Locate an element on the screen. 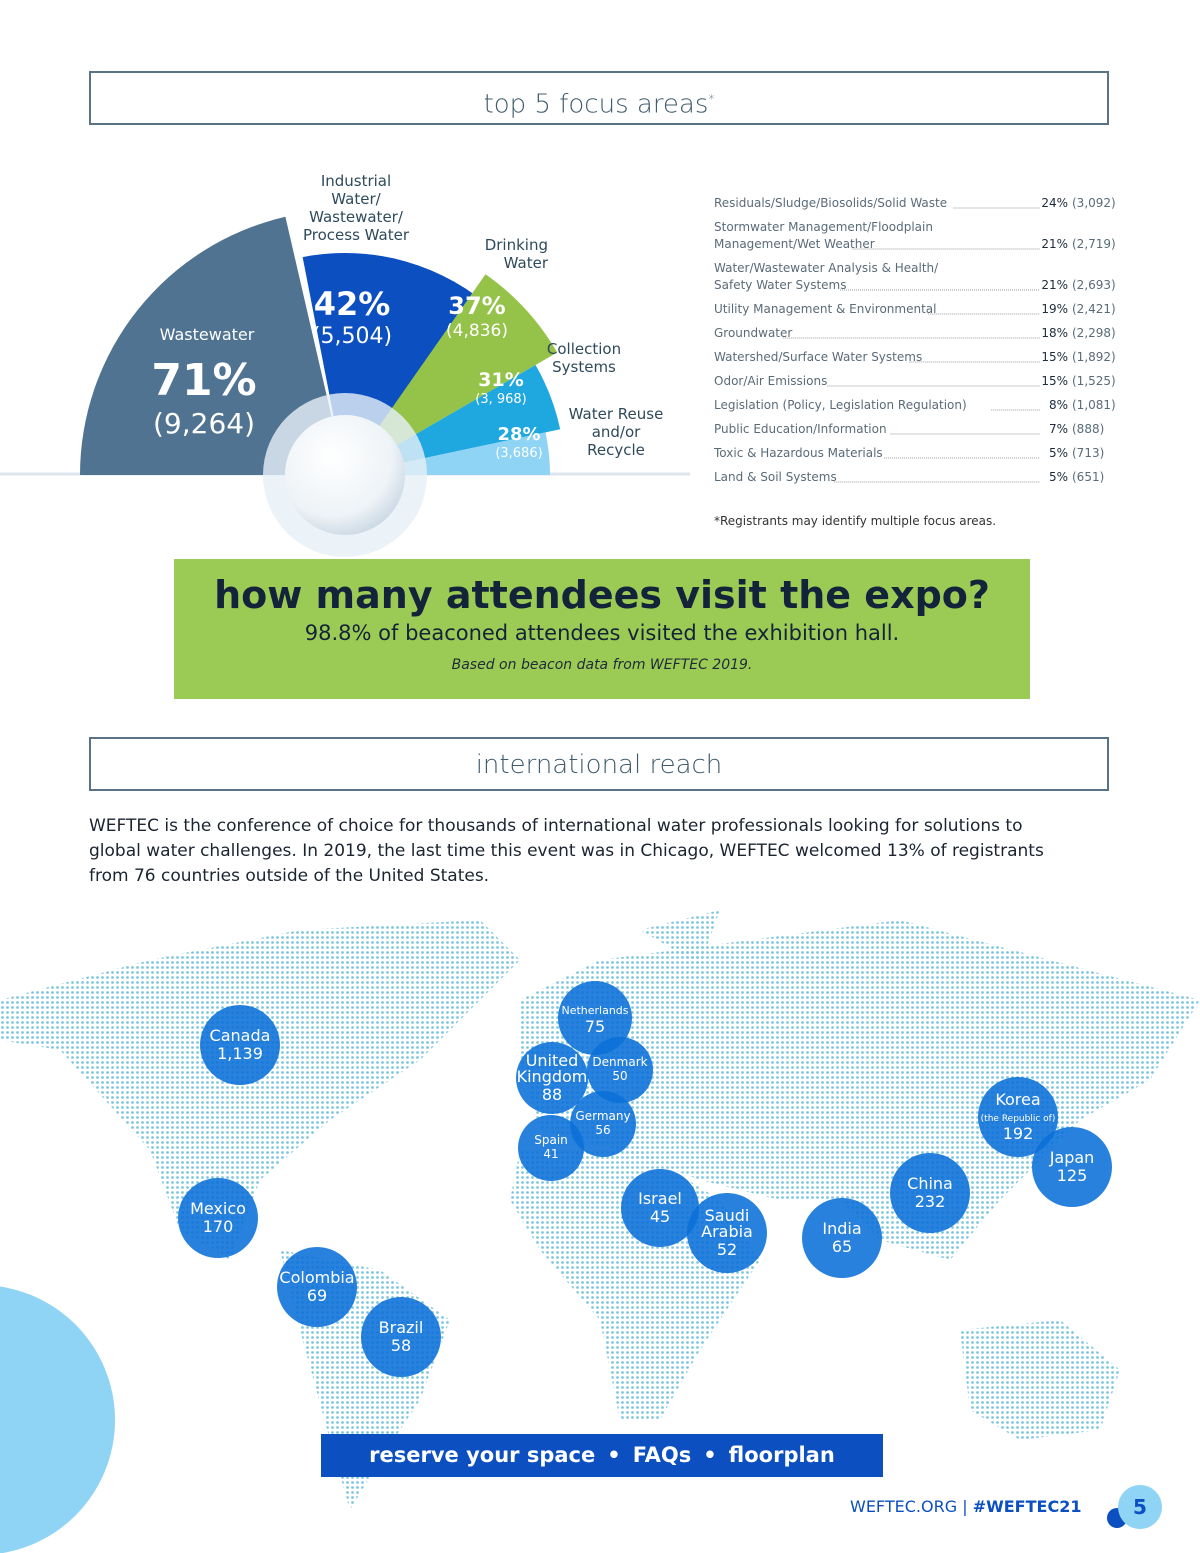  segment-label: Process Water is located at coordinates (356, 235).